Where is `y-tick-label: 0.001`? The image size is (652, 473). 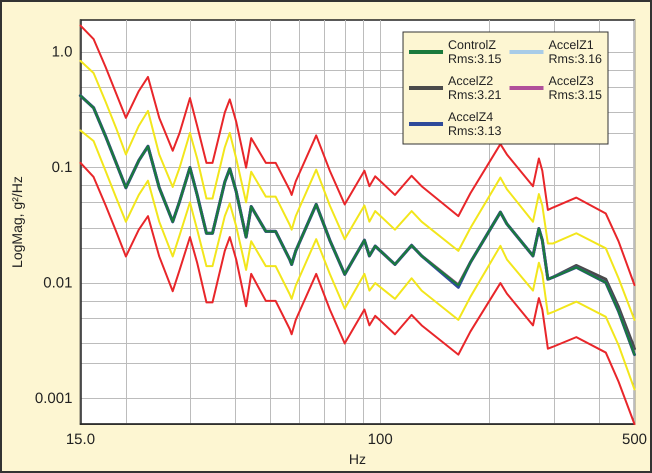
y-tick-label: 0.001 is located at coordinates (53, 398).